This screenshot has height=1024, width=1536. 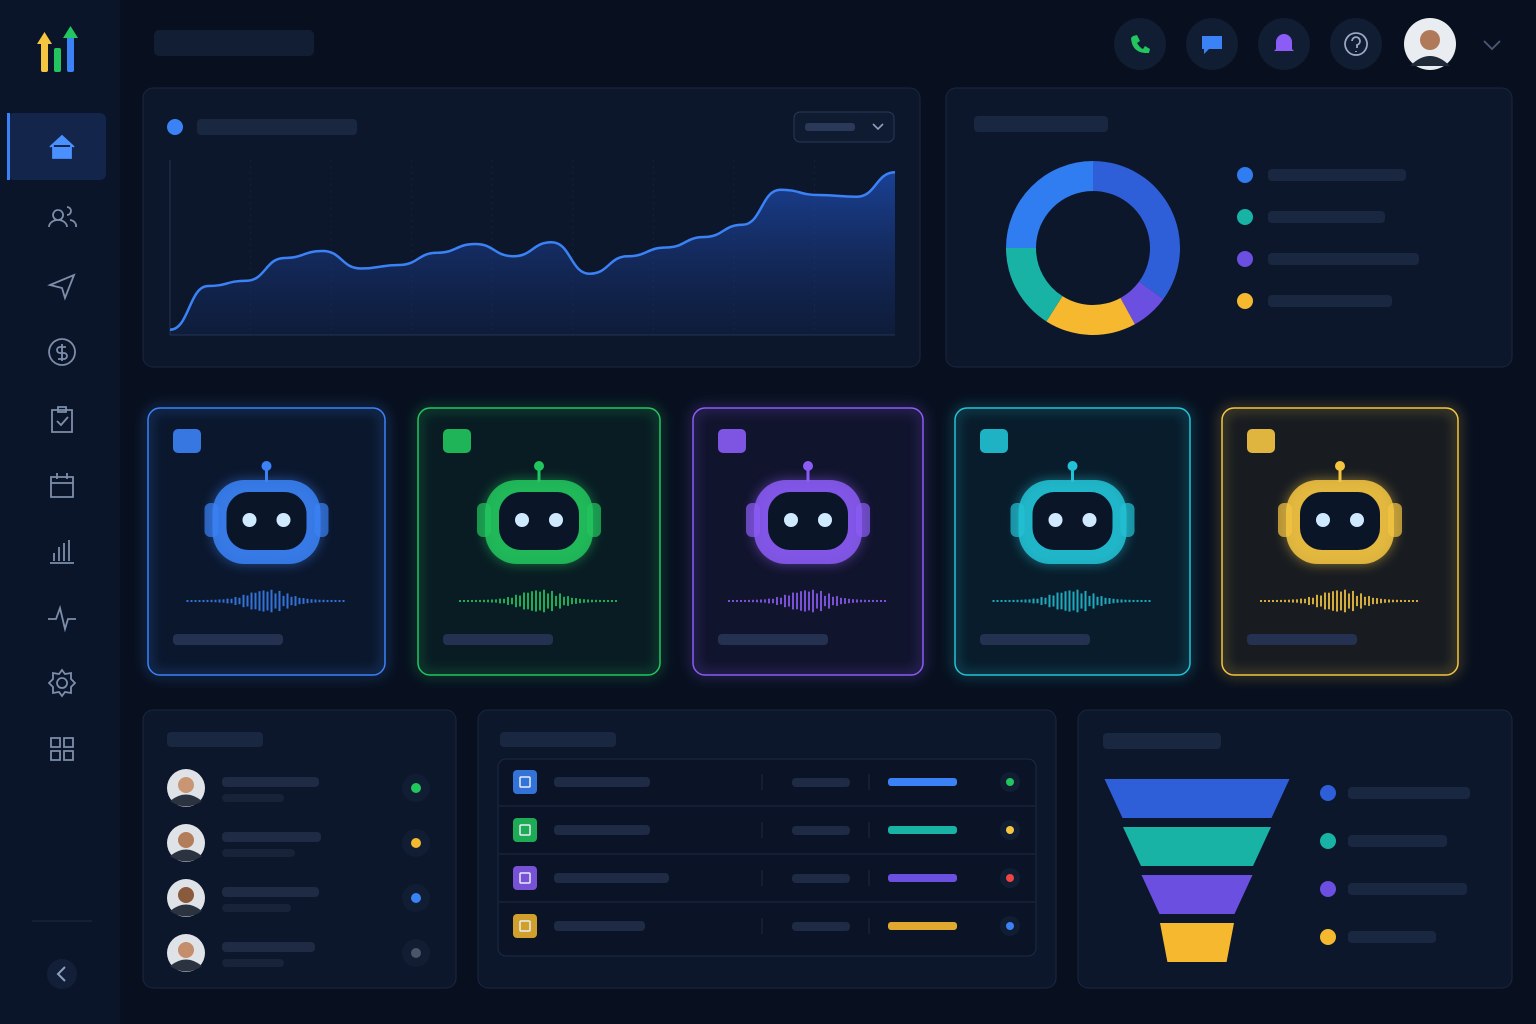 I want to click on collapse-button, so click(x=62, y=974).